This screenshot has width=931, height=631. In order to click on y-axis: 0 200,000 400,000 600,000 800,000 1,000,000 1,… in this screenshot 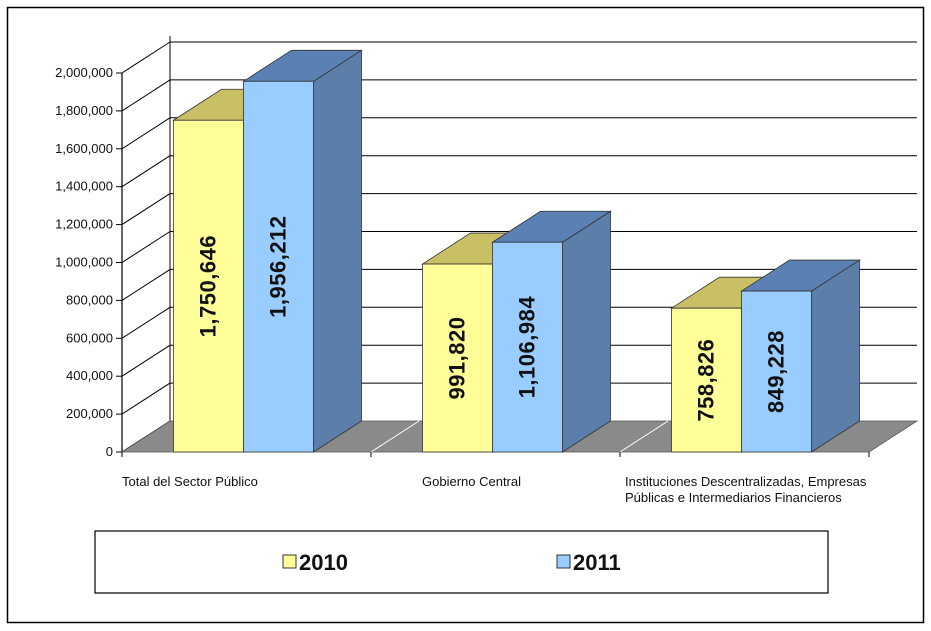, I will do `click(113, 247)`.